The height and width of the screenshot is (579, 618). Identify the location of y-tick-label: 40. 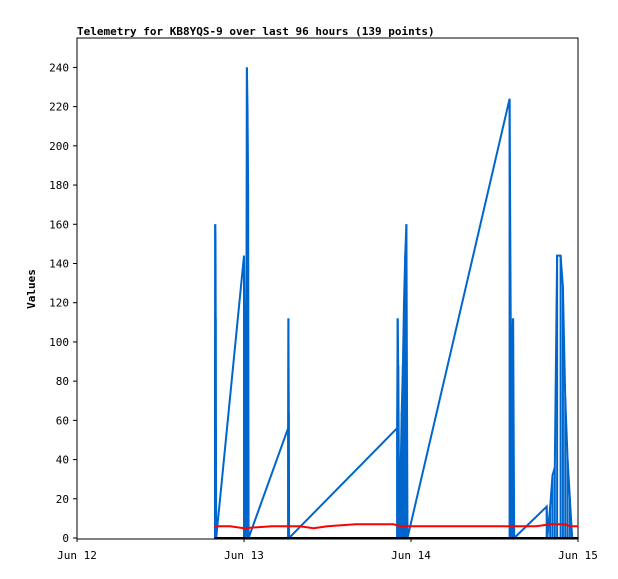
(62, 460).